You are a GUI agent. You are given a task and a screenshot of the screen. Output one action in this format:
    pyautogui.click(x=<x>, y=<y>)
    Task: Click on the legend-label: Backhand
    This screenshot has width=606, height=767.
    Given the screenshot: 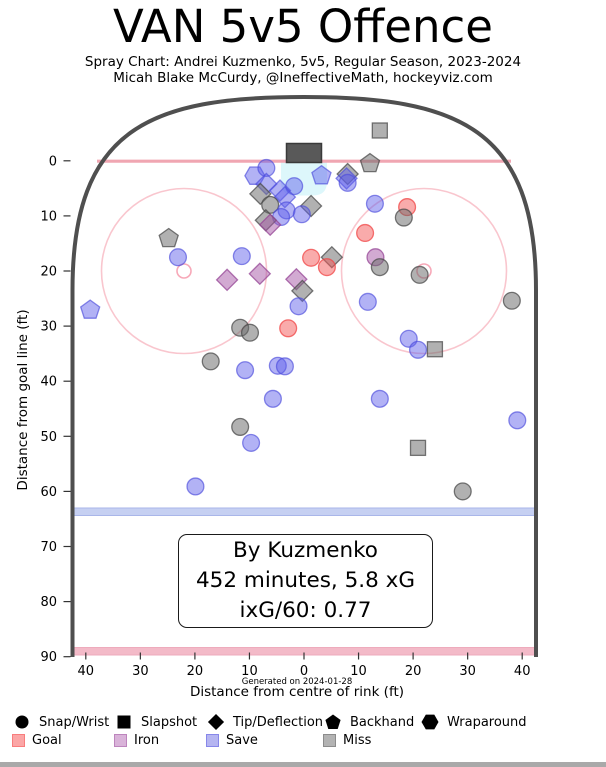 What is the action you would take?
    pyautogui.click(x=382, y=722)
    